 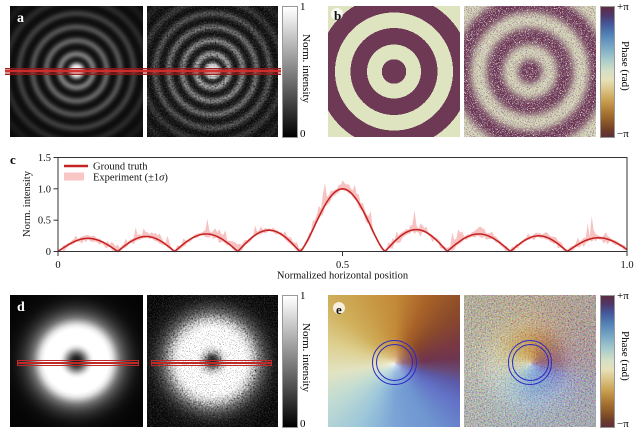 I want to click on svg-text: Norm. intensity, so click(x=27, y=203).